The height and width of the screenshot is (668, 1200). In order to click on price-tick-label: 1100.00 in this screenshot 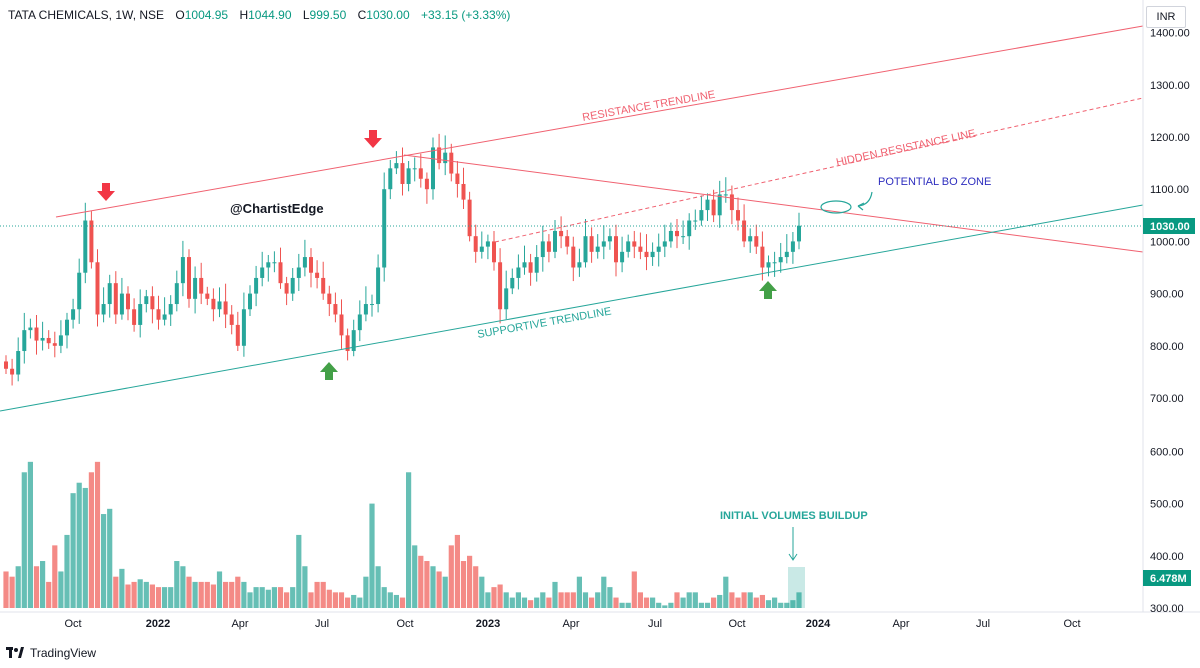, I will do `click(1169, 190)`.